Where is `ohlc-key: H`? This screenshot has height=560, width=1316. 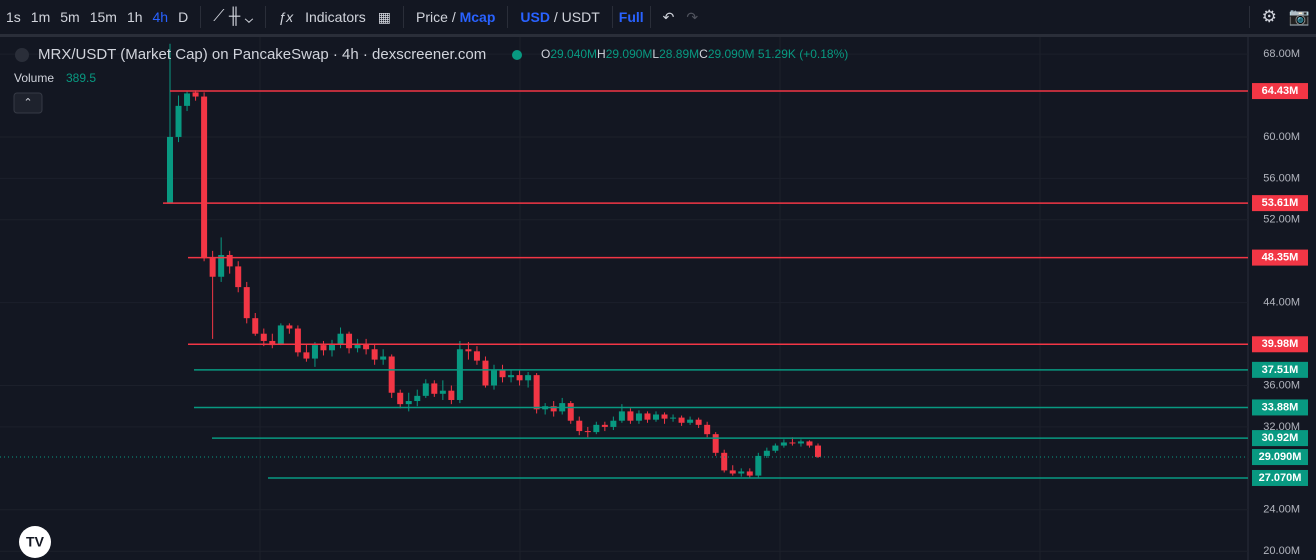 ohlc-key: H is located at coordinates (601, 54).